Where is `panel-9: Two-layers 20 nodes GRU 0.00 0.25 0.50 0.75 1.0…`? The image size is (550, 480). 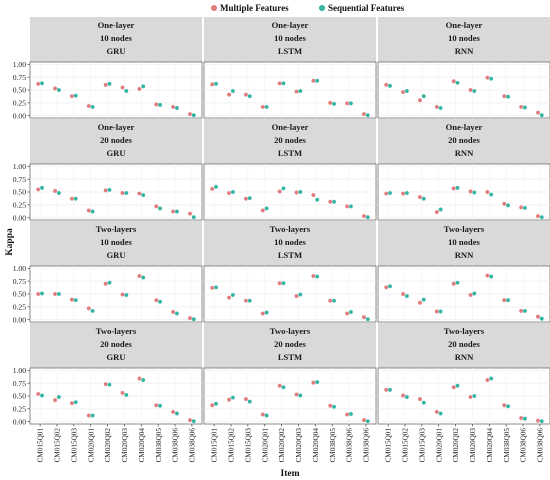 panel-9: Two-layers 20 nodes GRU 0.00 0.25 0.50 0.75 1.0… is located at coordinates (108, 374).